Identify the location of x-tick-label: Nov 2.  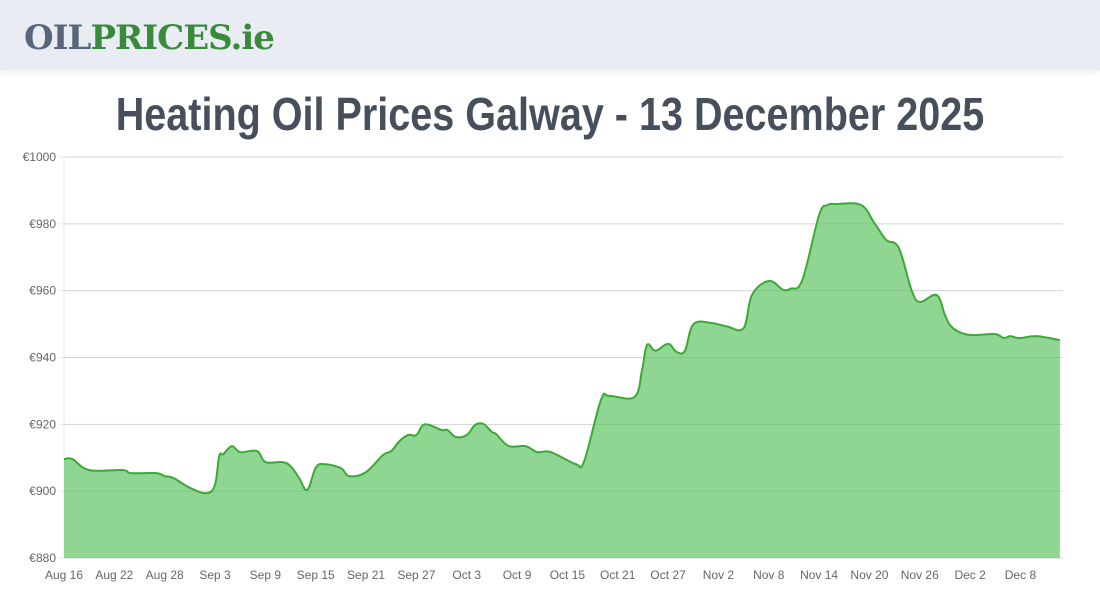
(719, 575).